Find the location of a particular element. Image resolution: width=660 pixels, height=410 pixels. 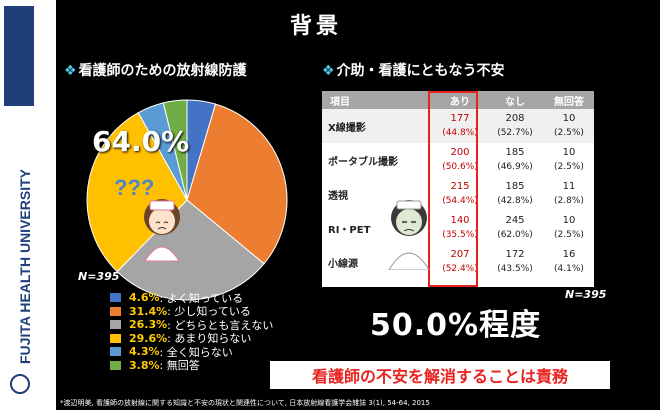

table-row: 小線源 207 (52.4%) 172 (43.5%) 16 (4.1%) is located at coordinates (458, 262).